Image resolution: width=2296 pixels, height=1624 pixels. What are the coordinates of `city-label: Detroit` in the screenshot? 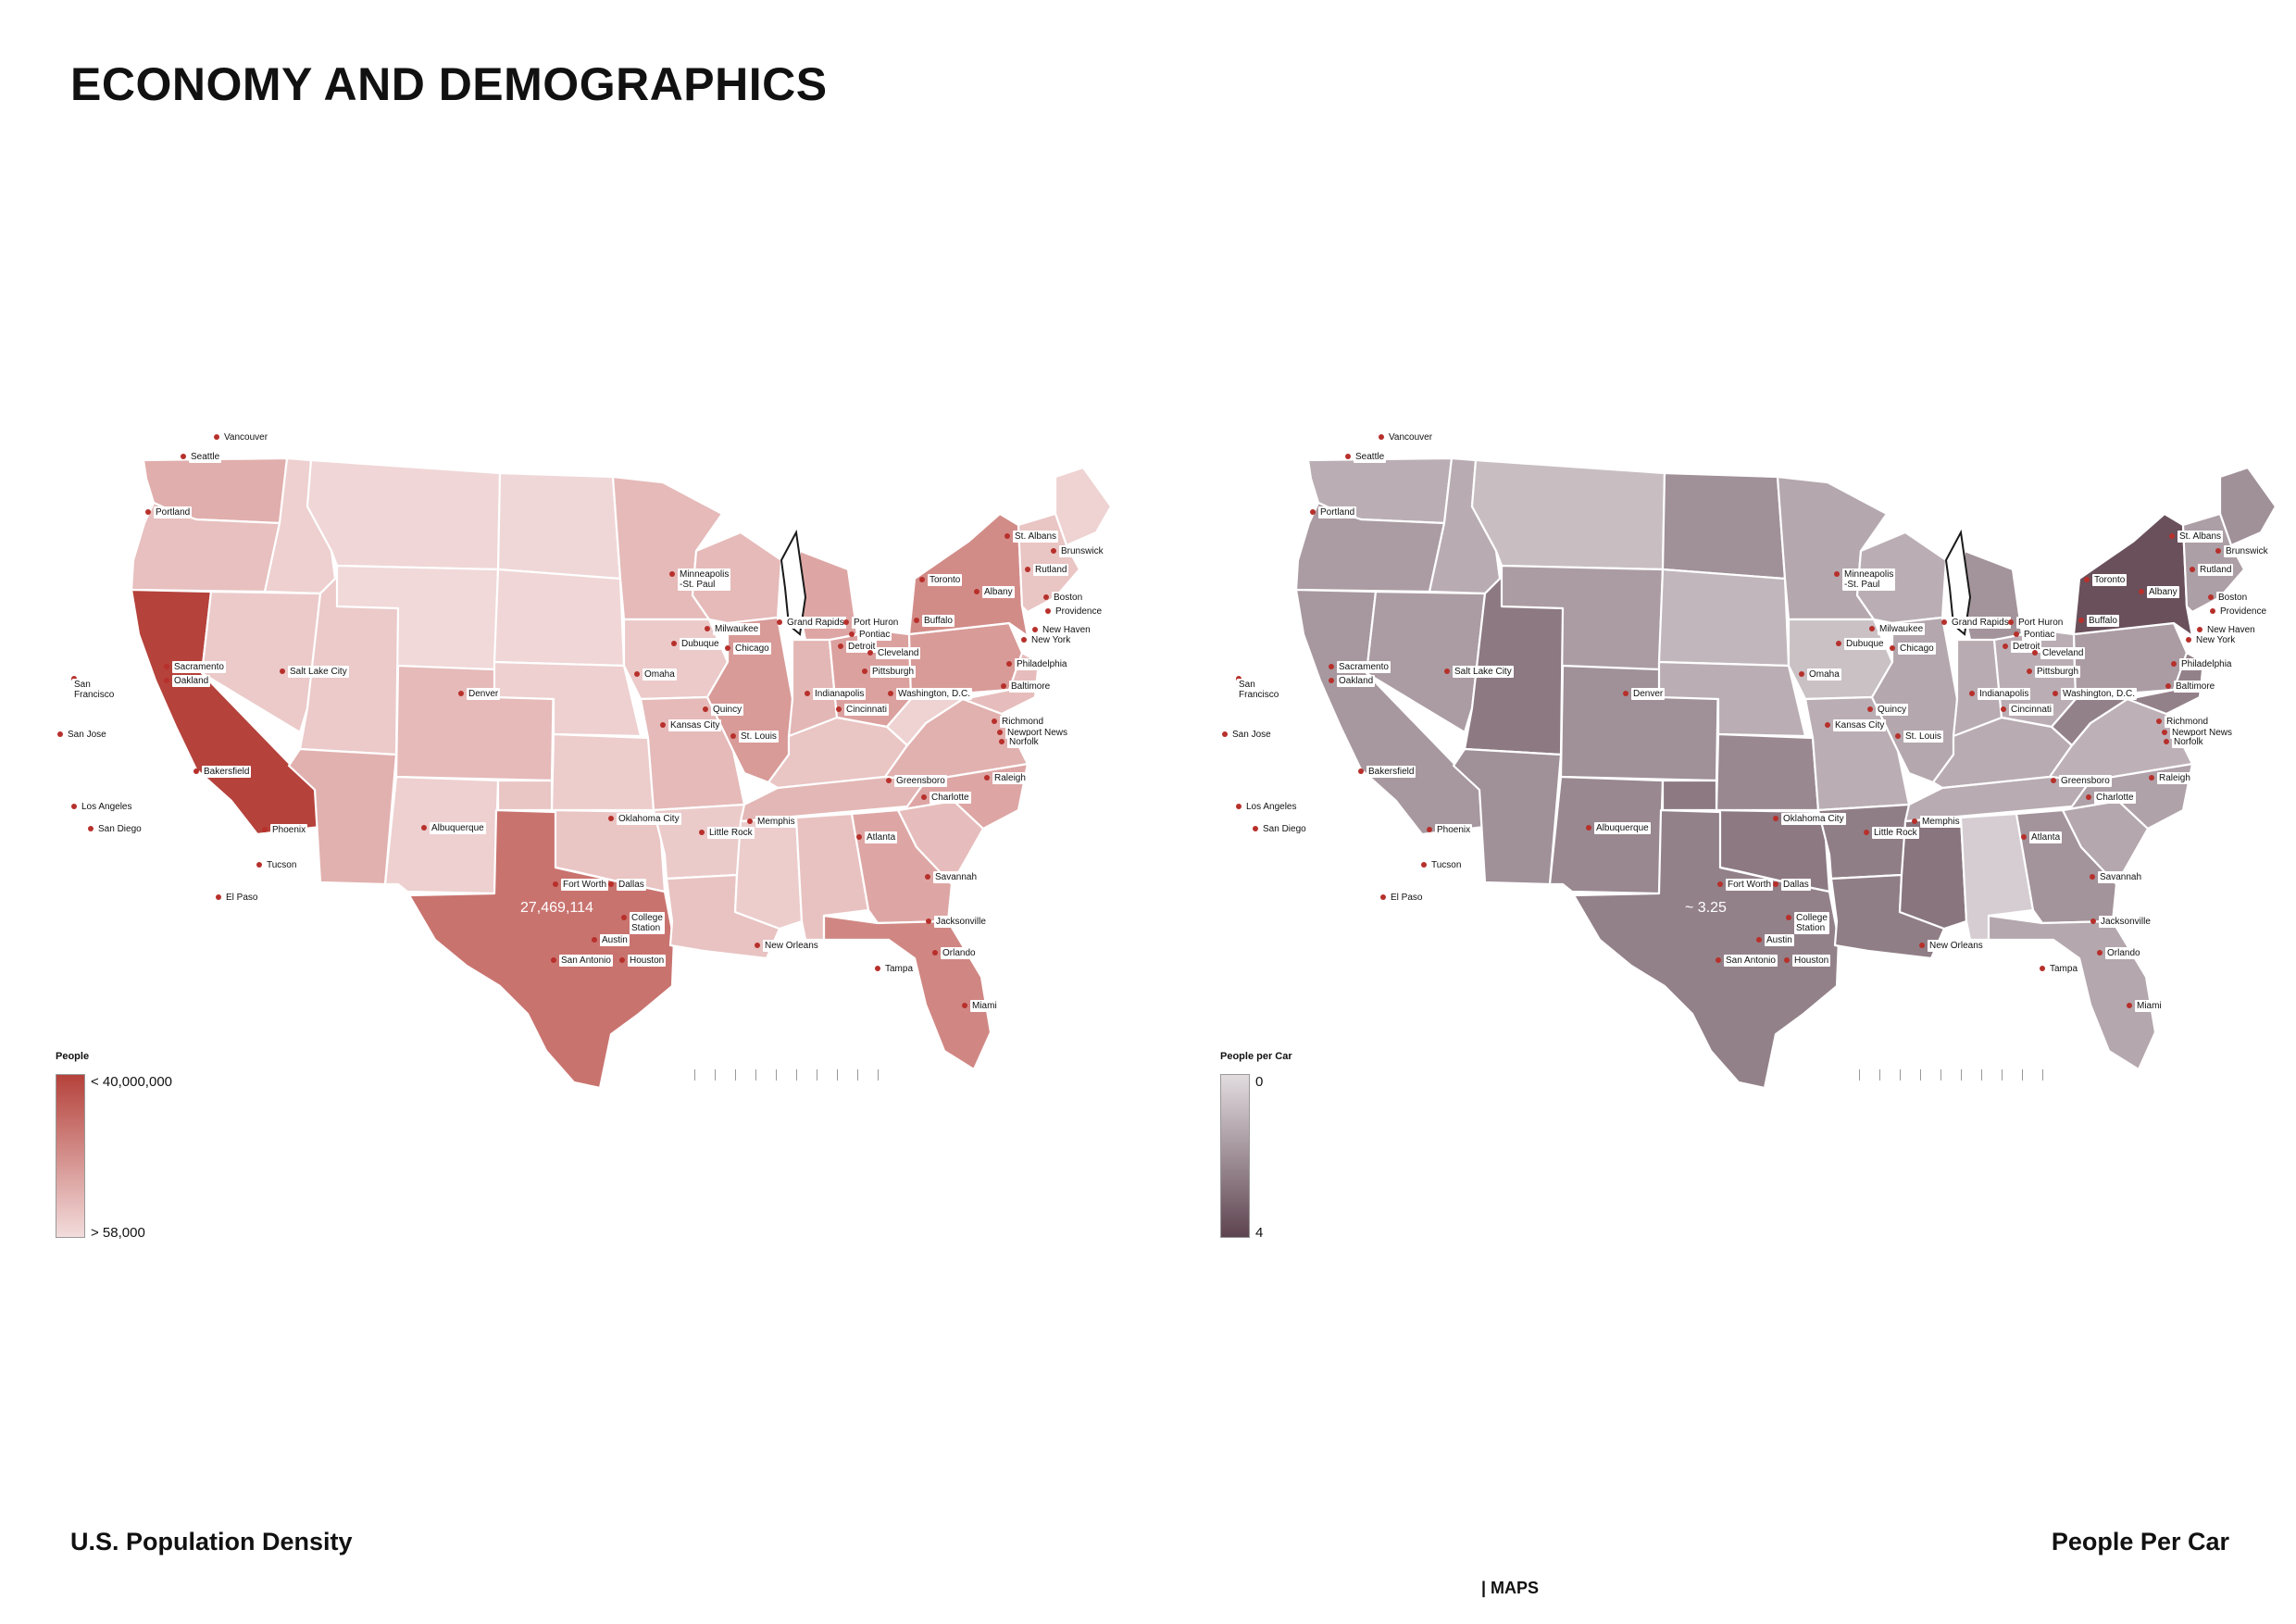 It's located at (862, 647).